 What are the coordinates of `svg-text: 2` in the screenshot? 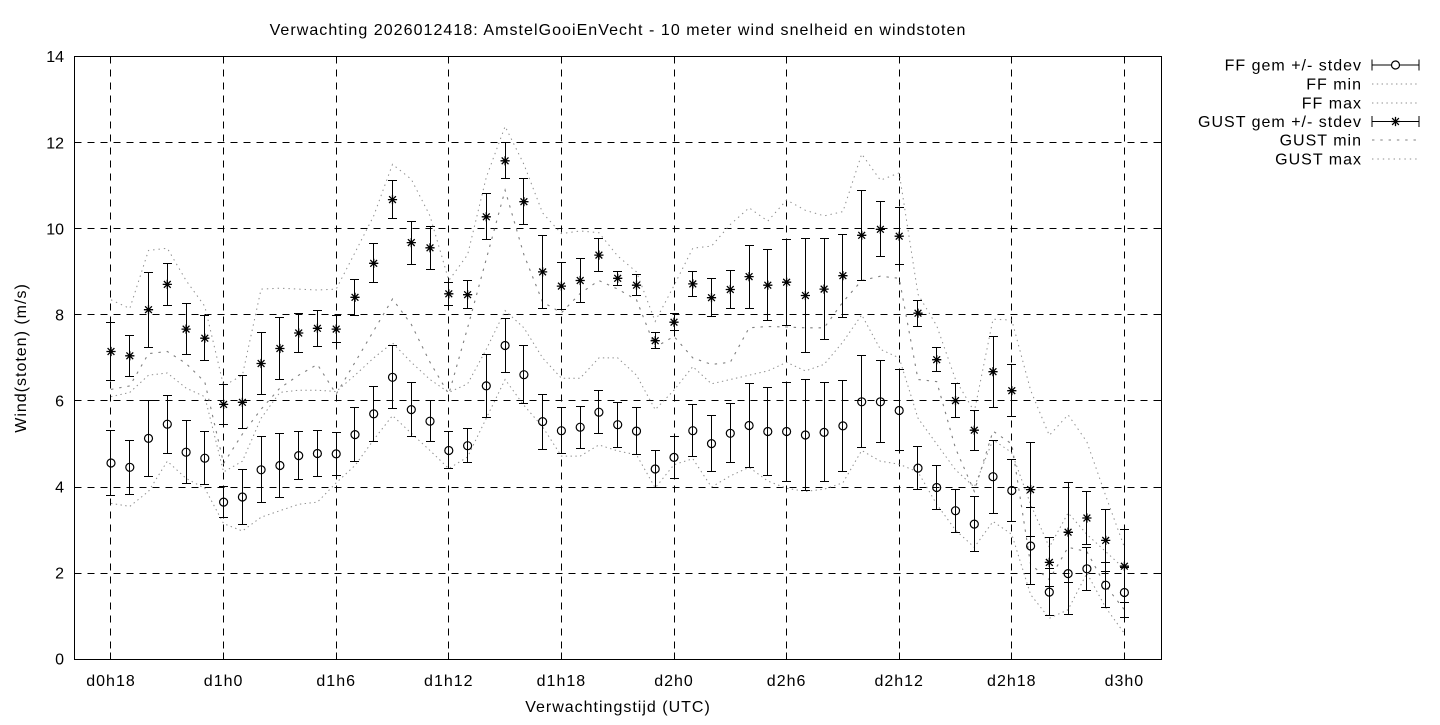 It's located at (59, 574).